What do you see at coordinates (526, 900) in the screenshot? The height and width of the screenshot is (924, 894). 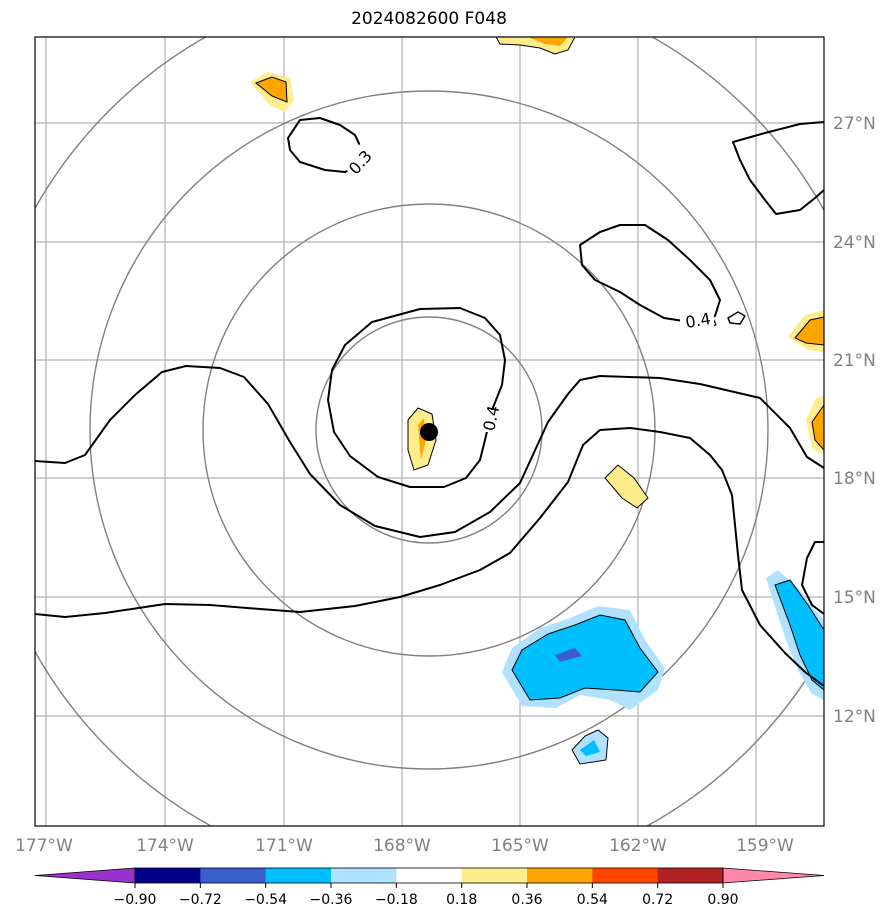 I see `colorbar-tick-label: 0.36` at bounding box center [526, 900].